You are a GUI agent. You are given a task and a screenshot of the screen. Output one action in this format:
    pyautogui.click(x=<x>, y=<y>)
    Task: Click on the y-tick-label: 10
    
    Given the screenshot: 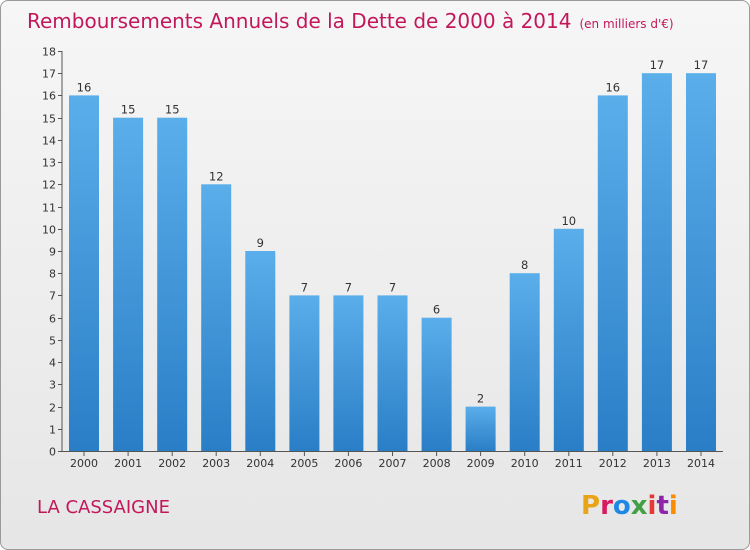 What is the action you would take?
    pyautogui.click(x=49, y=230)
    